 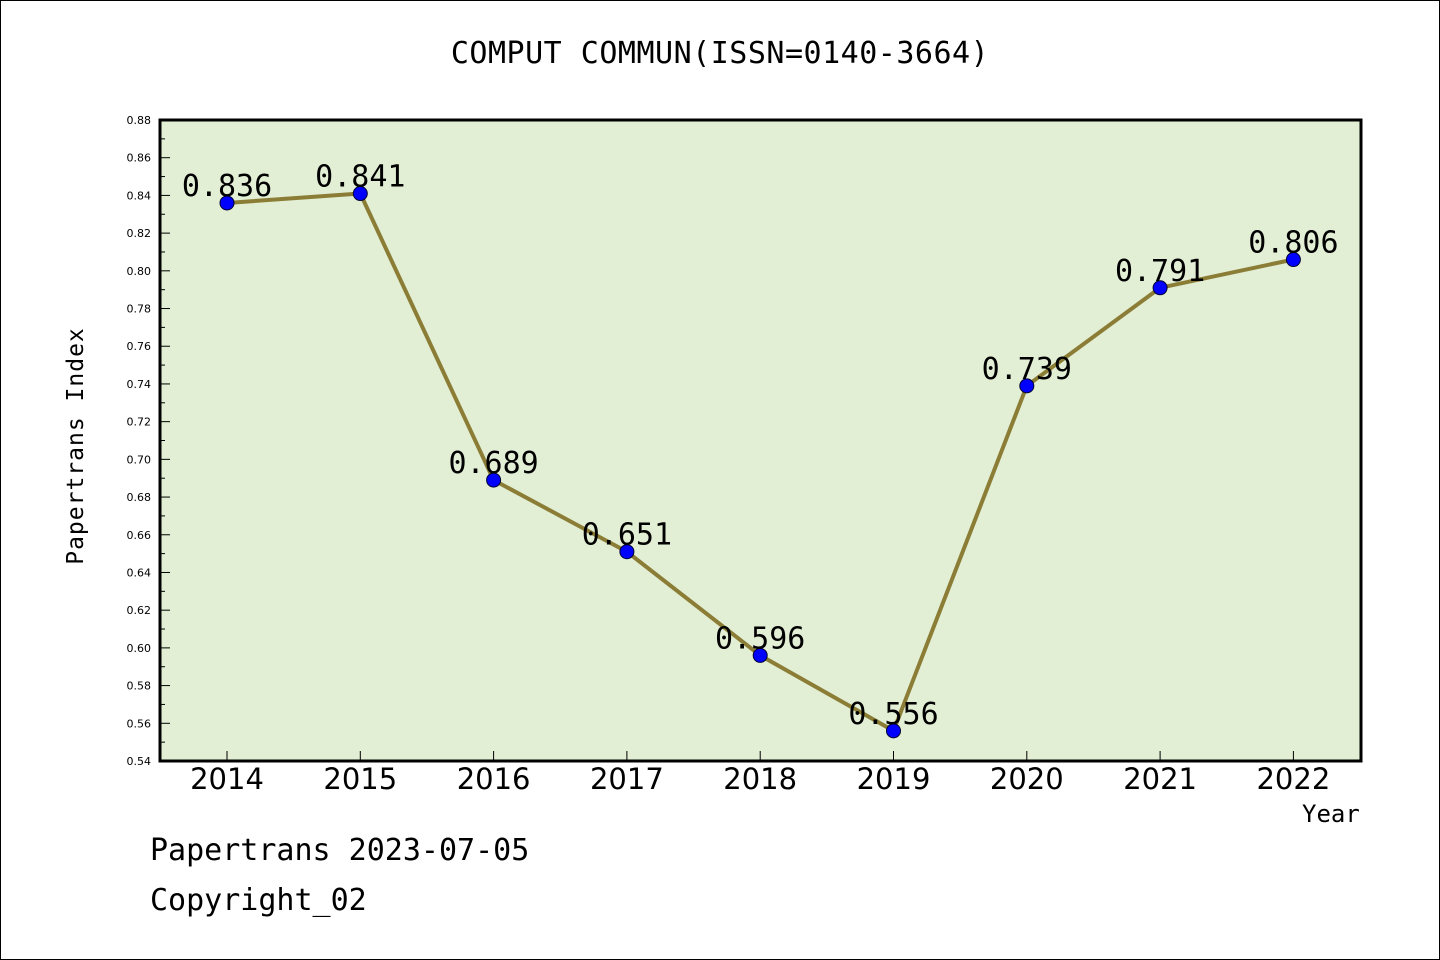 What do you see at coordinates (227, 779) in the screenshot?
I see `x-tick-label: 2014` at bounding box center [227, 779].